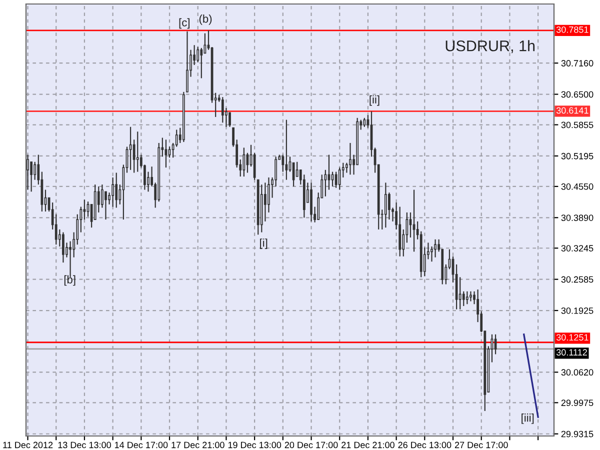 The image size is (600, 450). I want to click on annotation: [ii], so click(375, 100).